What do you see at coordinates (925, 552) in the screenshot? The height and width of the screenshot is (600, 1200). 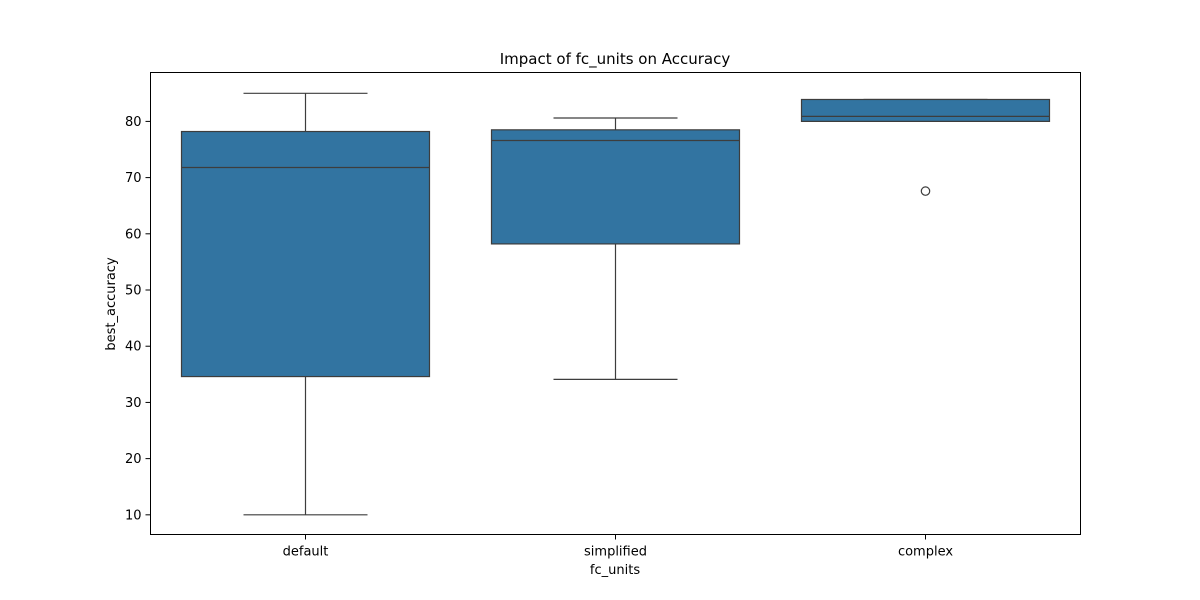 I see `x-tick-label: complex` at bounding box center [925, 552].